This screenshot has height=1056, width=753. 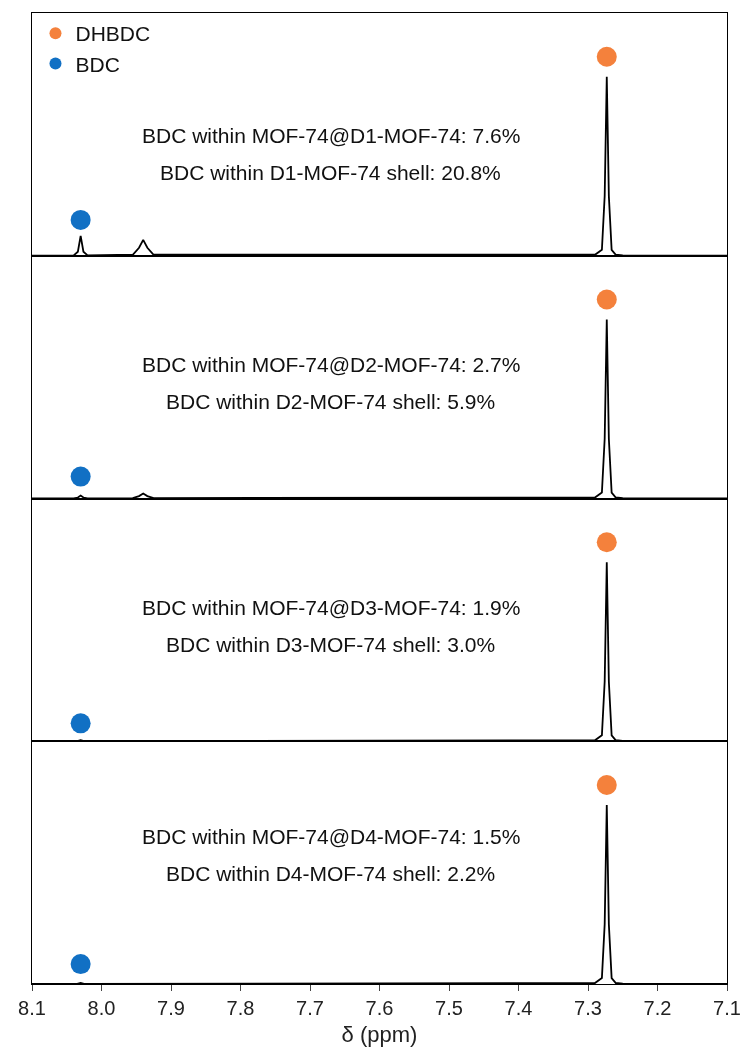 I want to click on x-tick-label: 8.1, so click(x=32, y=1008).